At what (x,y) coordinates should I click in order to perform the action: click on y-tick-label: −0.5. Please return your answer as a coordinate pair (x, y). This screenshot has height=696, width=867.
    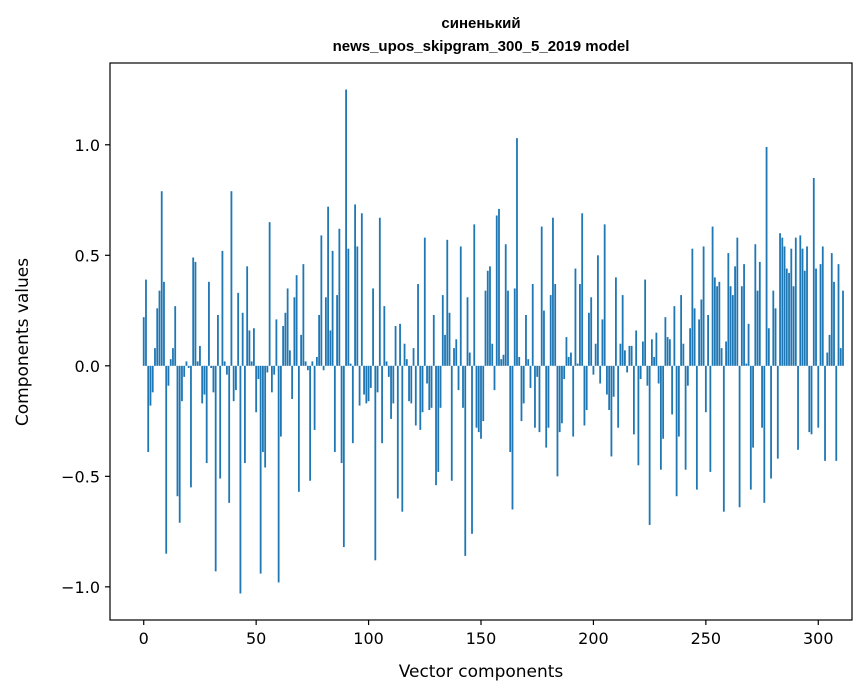
    Looking at the image, I should click on (80, 476).